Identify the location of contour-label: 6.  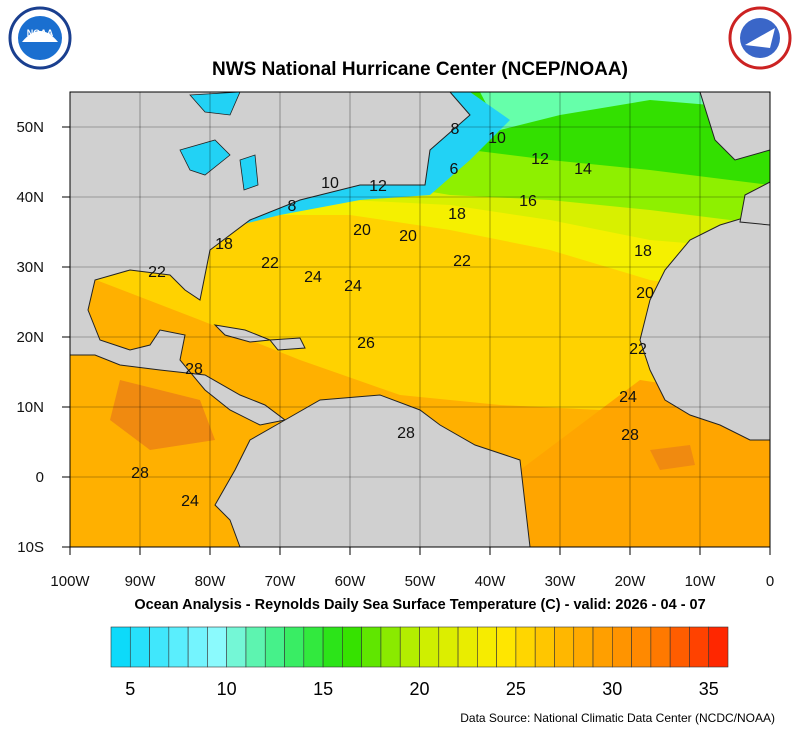
(454, 169).